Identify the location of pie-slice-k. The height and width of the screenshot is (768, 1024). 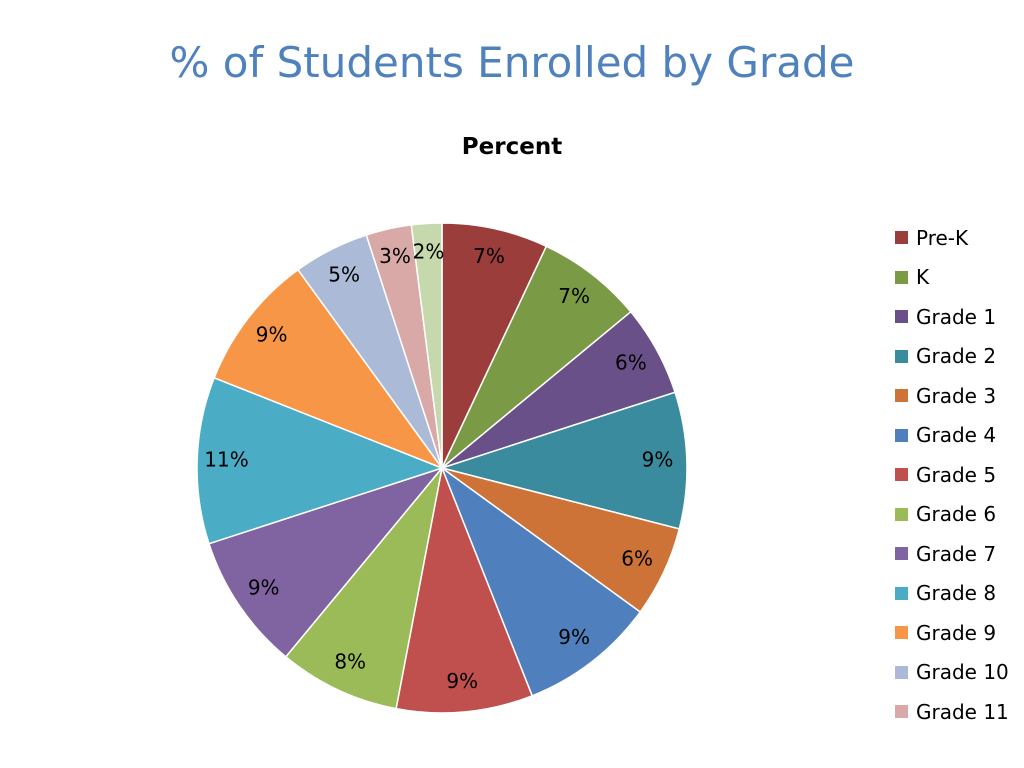
(536, 357).